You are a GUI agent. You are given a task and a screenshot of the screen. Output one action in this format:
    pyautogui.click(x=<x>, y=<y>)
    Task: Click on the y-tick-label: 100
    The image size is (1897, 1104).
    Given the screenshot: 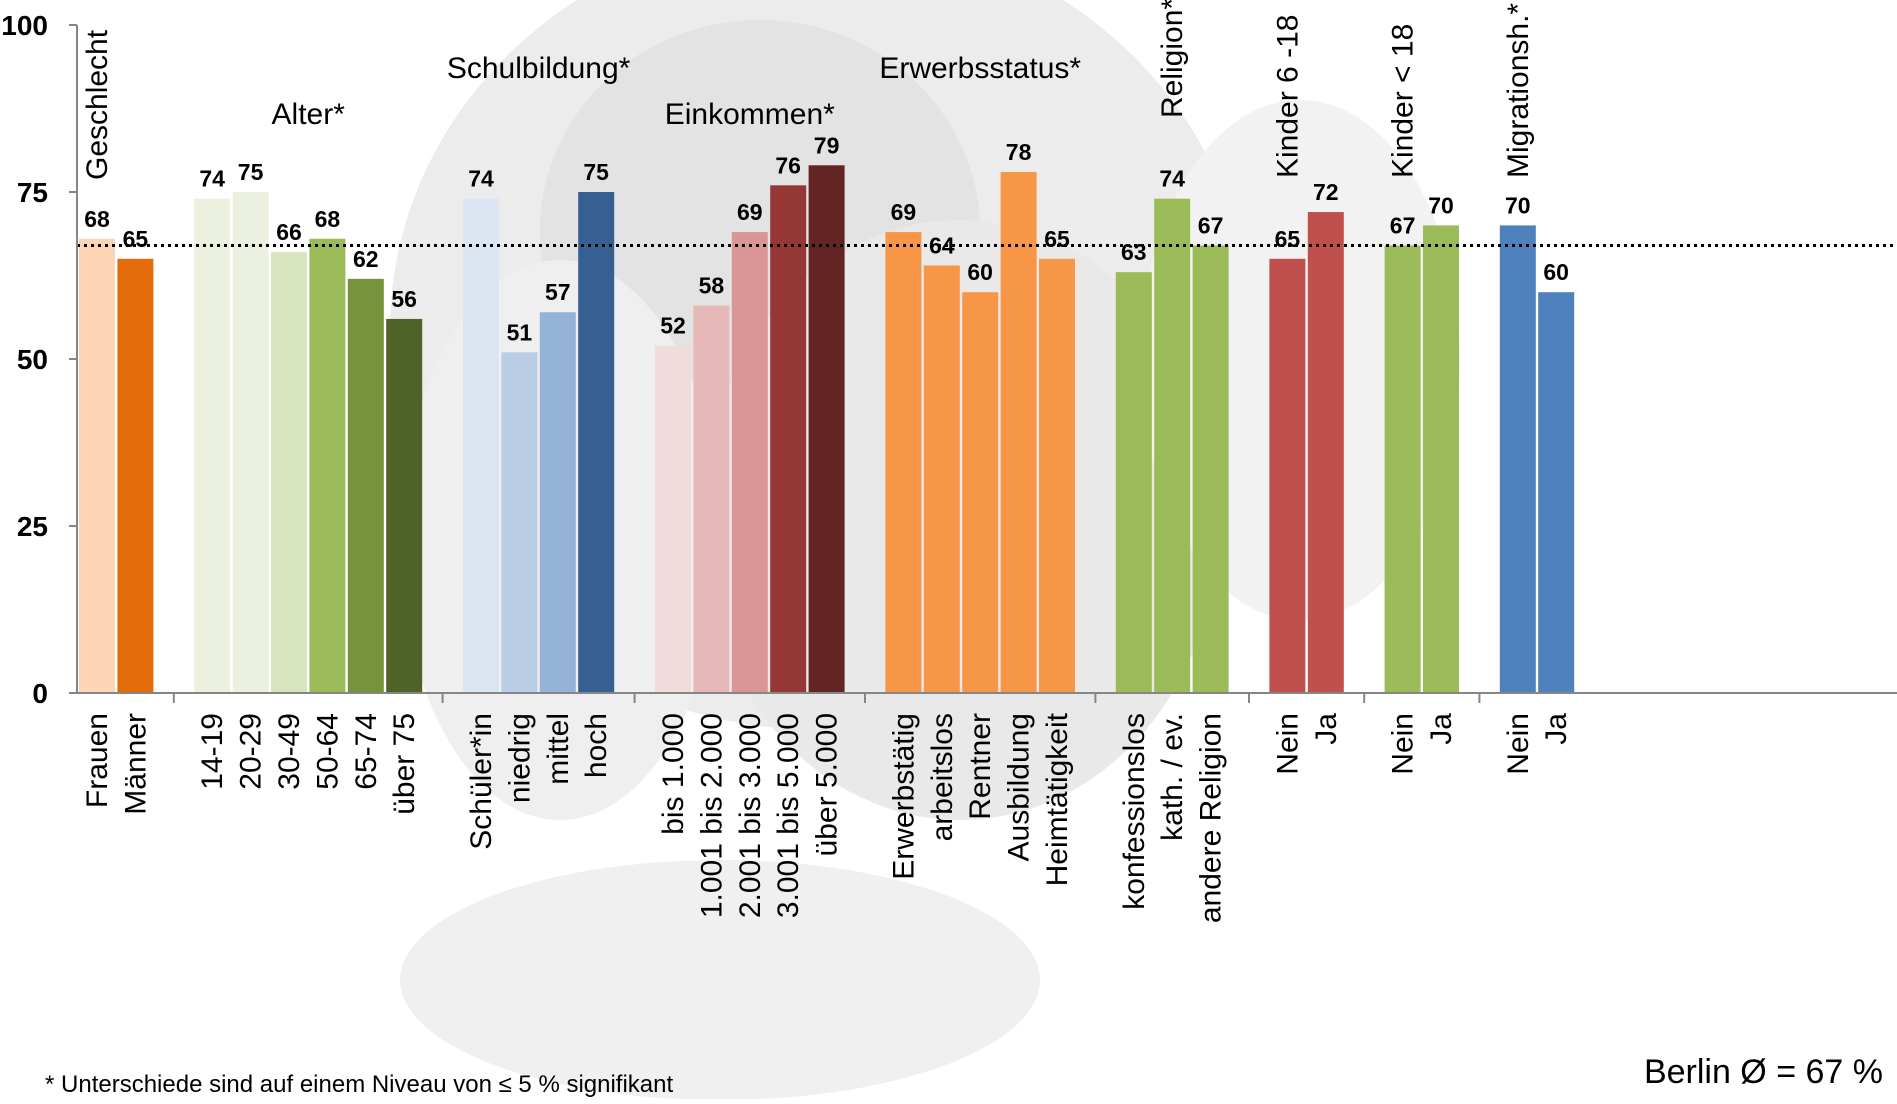 What is the action you would take?
    pyautogui.click(x=24, y=25)
    